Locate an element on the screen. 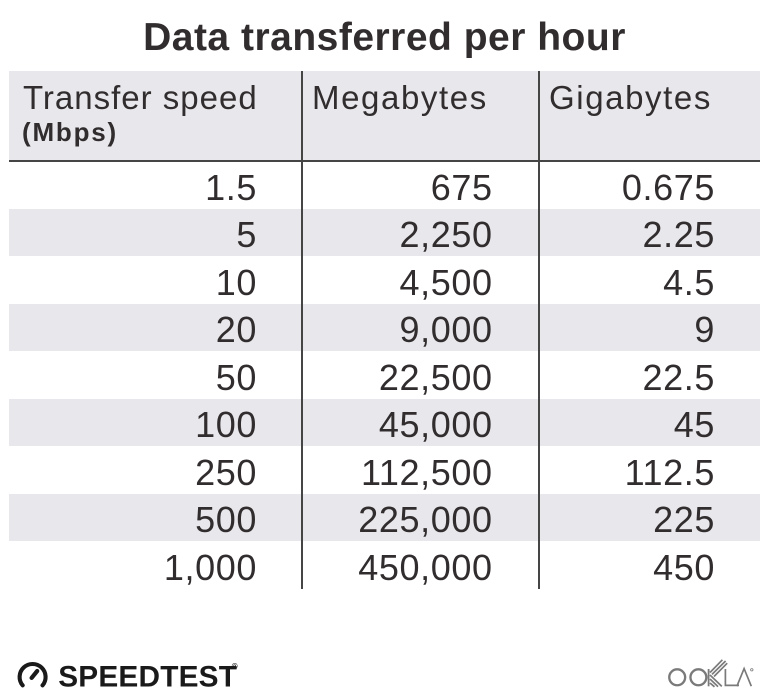 The height and width of the screenshot is (698, 769). svg-text: SPEEDTEST is located at coordinates (147, 676).